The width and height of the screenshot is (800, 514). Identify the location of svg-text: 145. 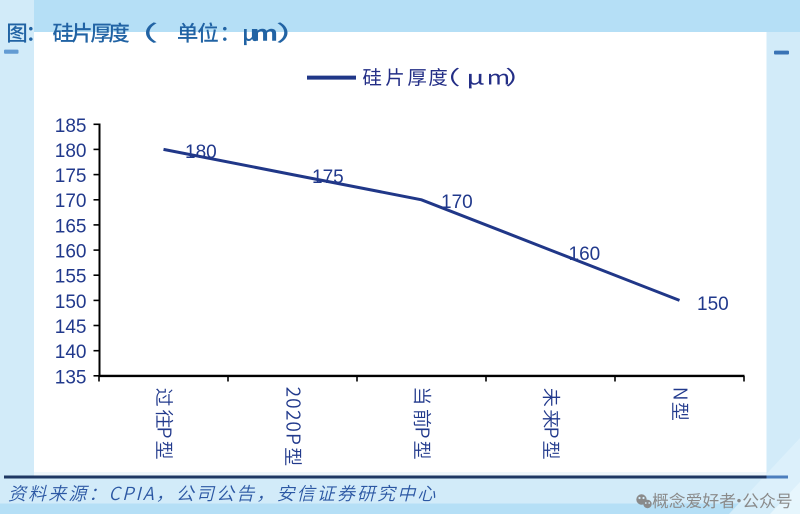
(71, 327).